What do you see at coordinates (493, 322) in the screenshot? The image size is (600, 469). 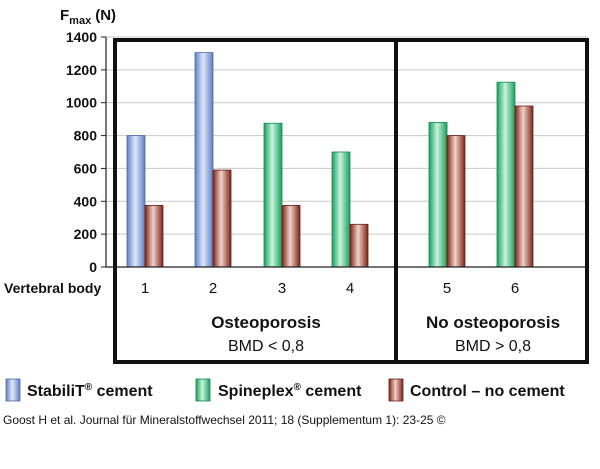 I see `group-title-no-osteoporosis: No osteoporosis` at bounding box center [493, 322].